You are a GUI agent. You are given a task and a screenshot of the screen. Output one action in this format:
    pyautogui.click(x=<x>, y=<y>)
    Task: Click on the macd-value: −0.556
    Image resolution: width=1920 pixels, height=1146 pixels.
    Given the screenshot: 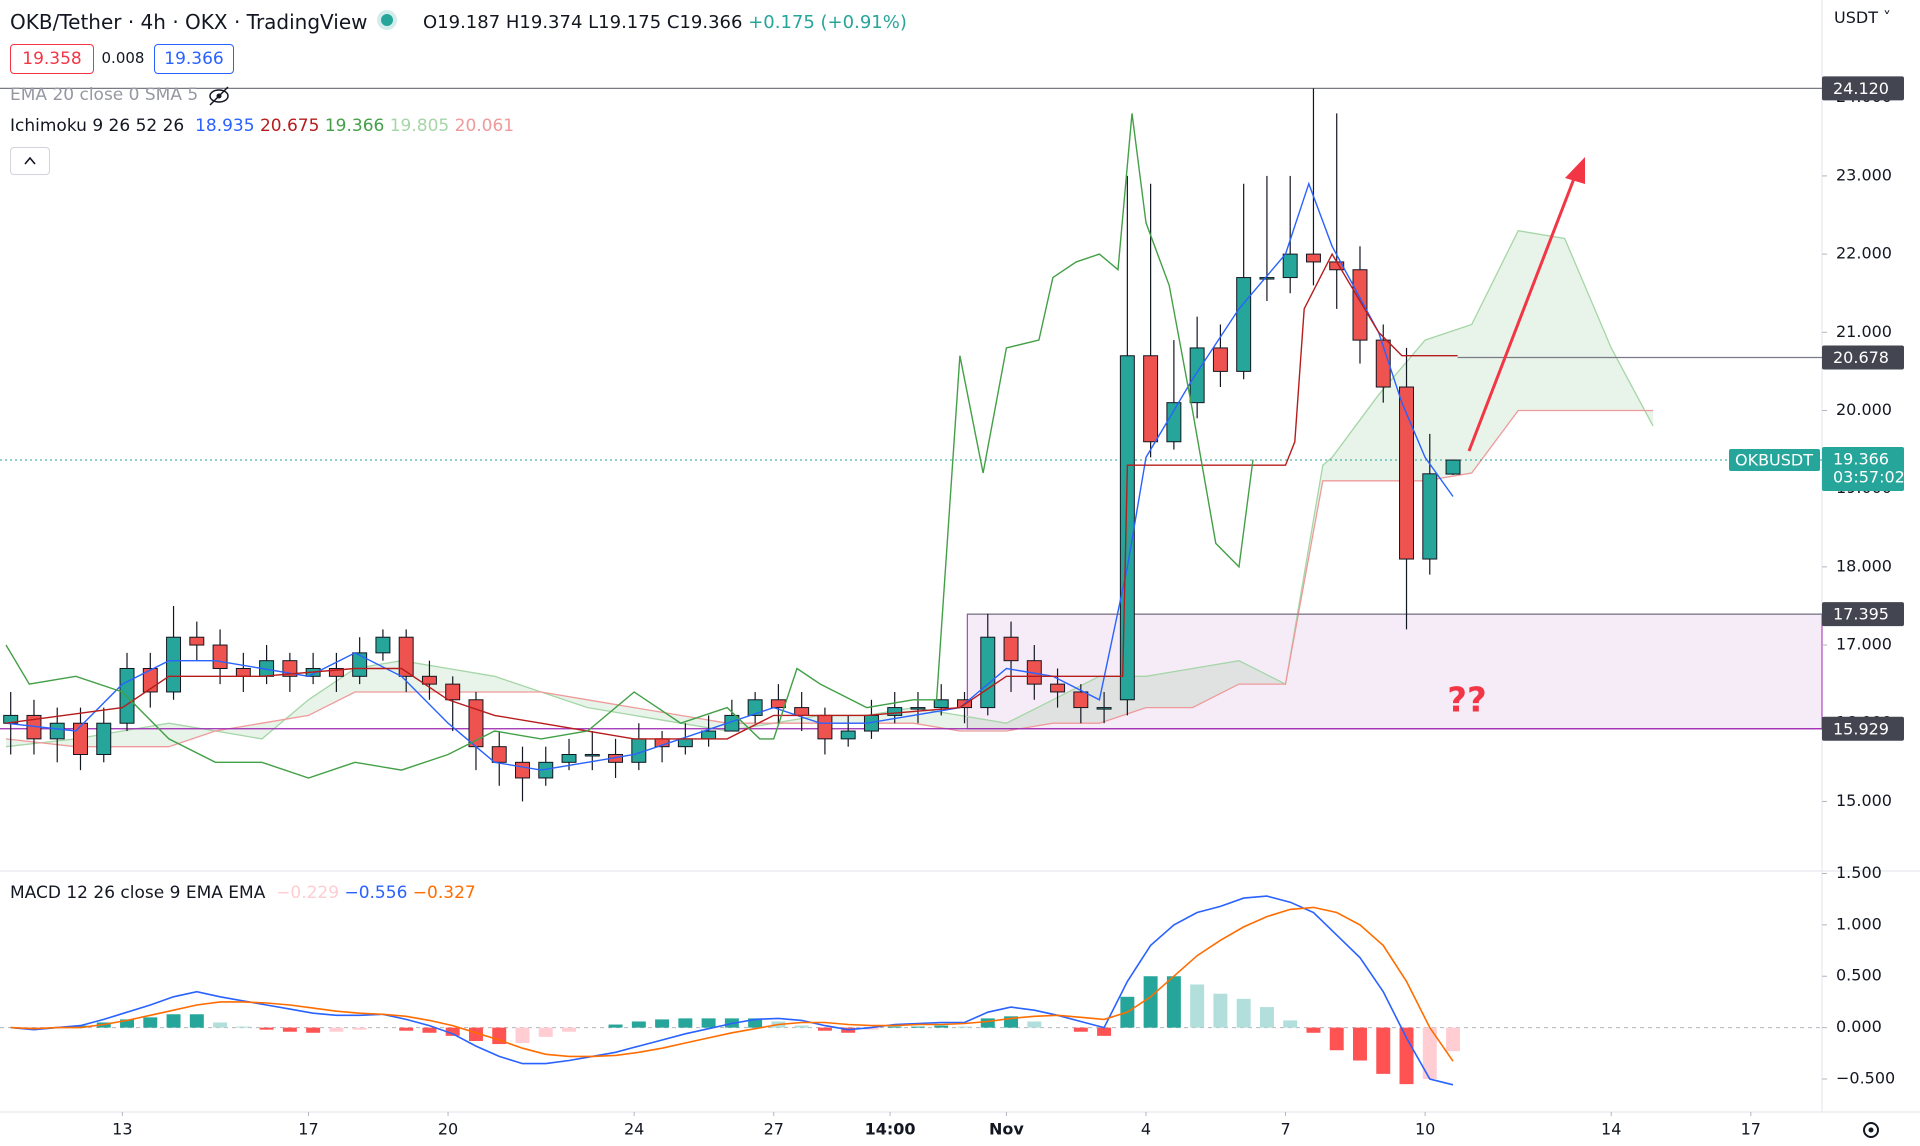 What is the action you would take?
    pyautogui.click(x=376, y=893)
    